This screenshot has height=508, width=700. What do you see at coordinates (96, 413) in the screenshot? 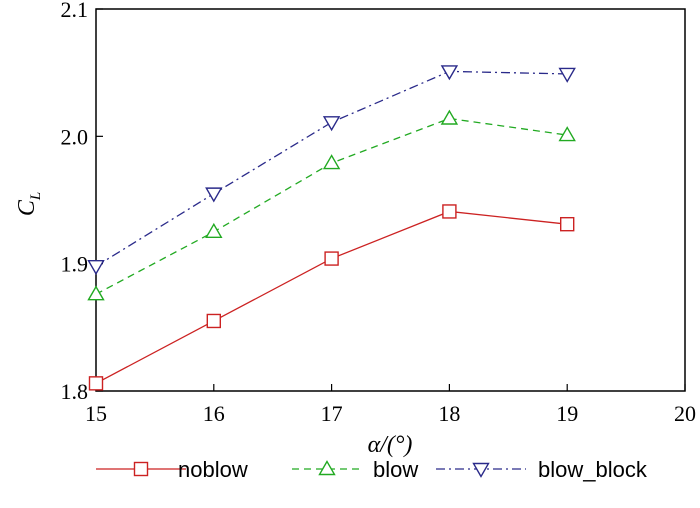
I see `x-tick-label: 15` at bounding box center [96, 413].